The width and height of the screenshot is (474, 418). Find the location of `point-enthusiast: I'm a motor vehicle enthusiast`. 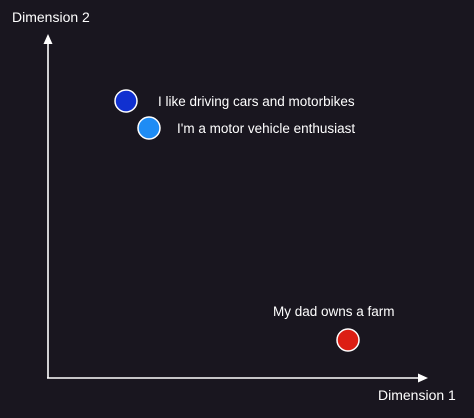

point-enthusiast: I'm a motor vehicle enthusiast is located at coordinates (246, 128).